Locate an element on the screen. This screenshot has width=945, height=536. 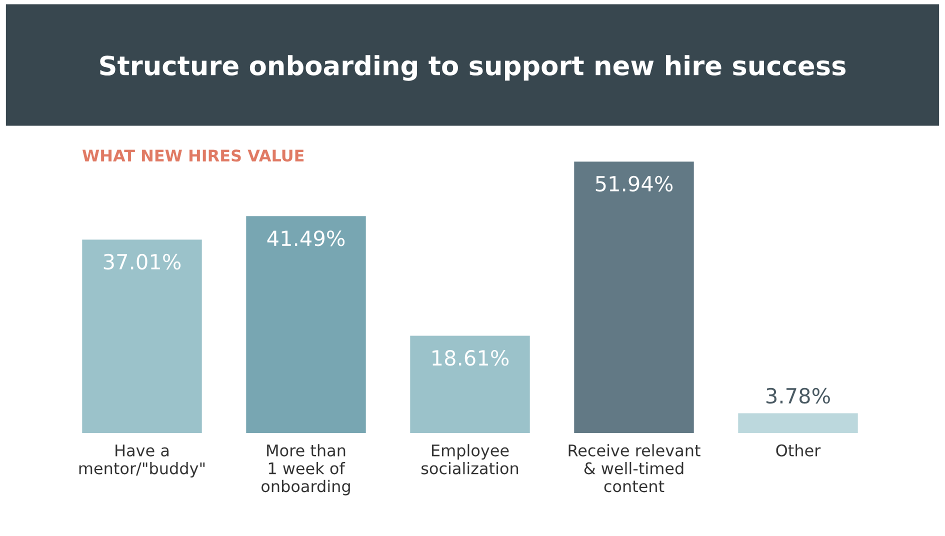
x-tick-label: Other is located at coordinates (798, 450).